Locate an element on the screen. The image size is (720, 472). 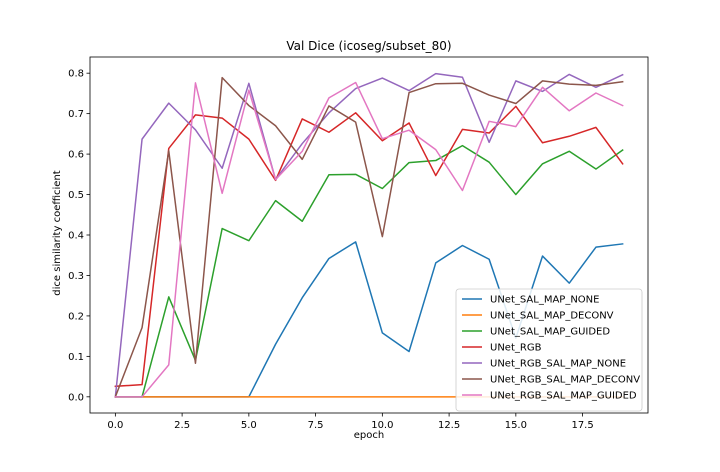
x-tick-label: 12.5 is located at coordinates (449, 425).